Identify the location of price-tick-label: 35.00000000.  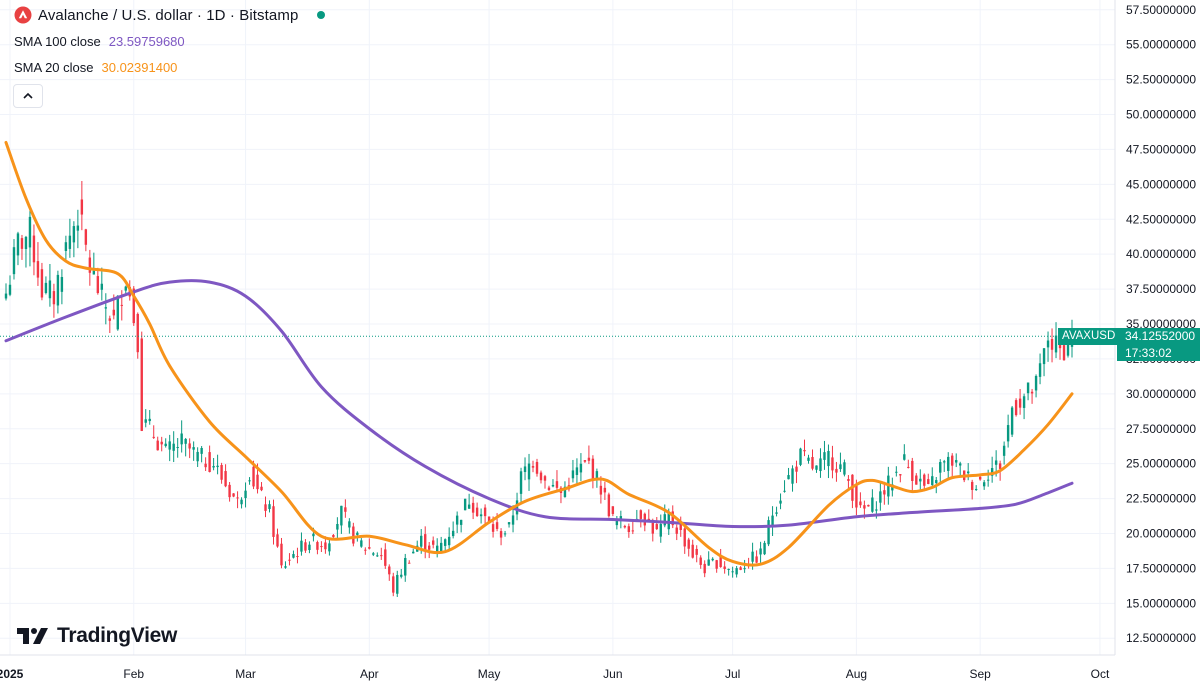
(1161, 324).